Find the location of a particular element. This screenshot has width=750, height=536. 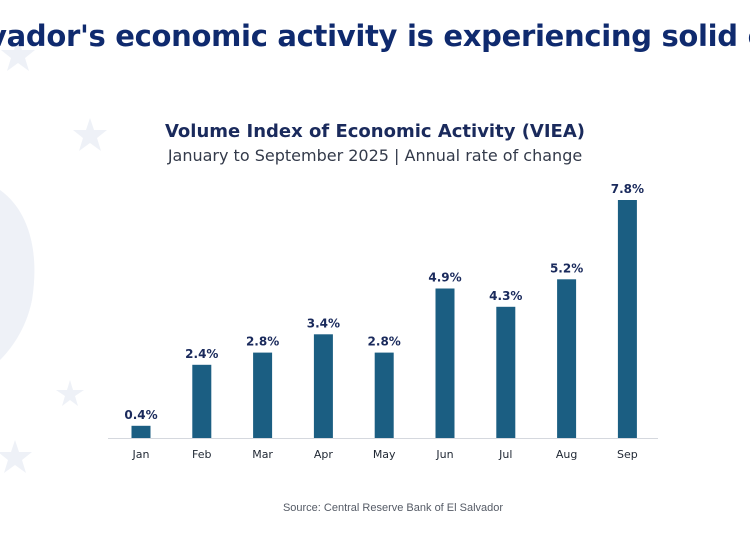

bar-jun is located at coordinates (445, 363).